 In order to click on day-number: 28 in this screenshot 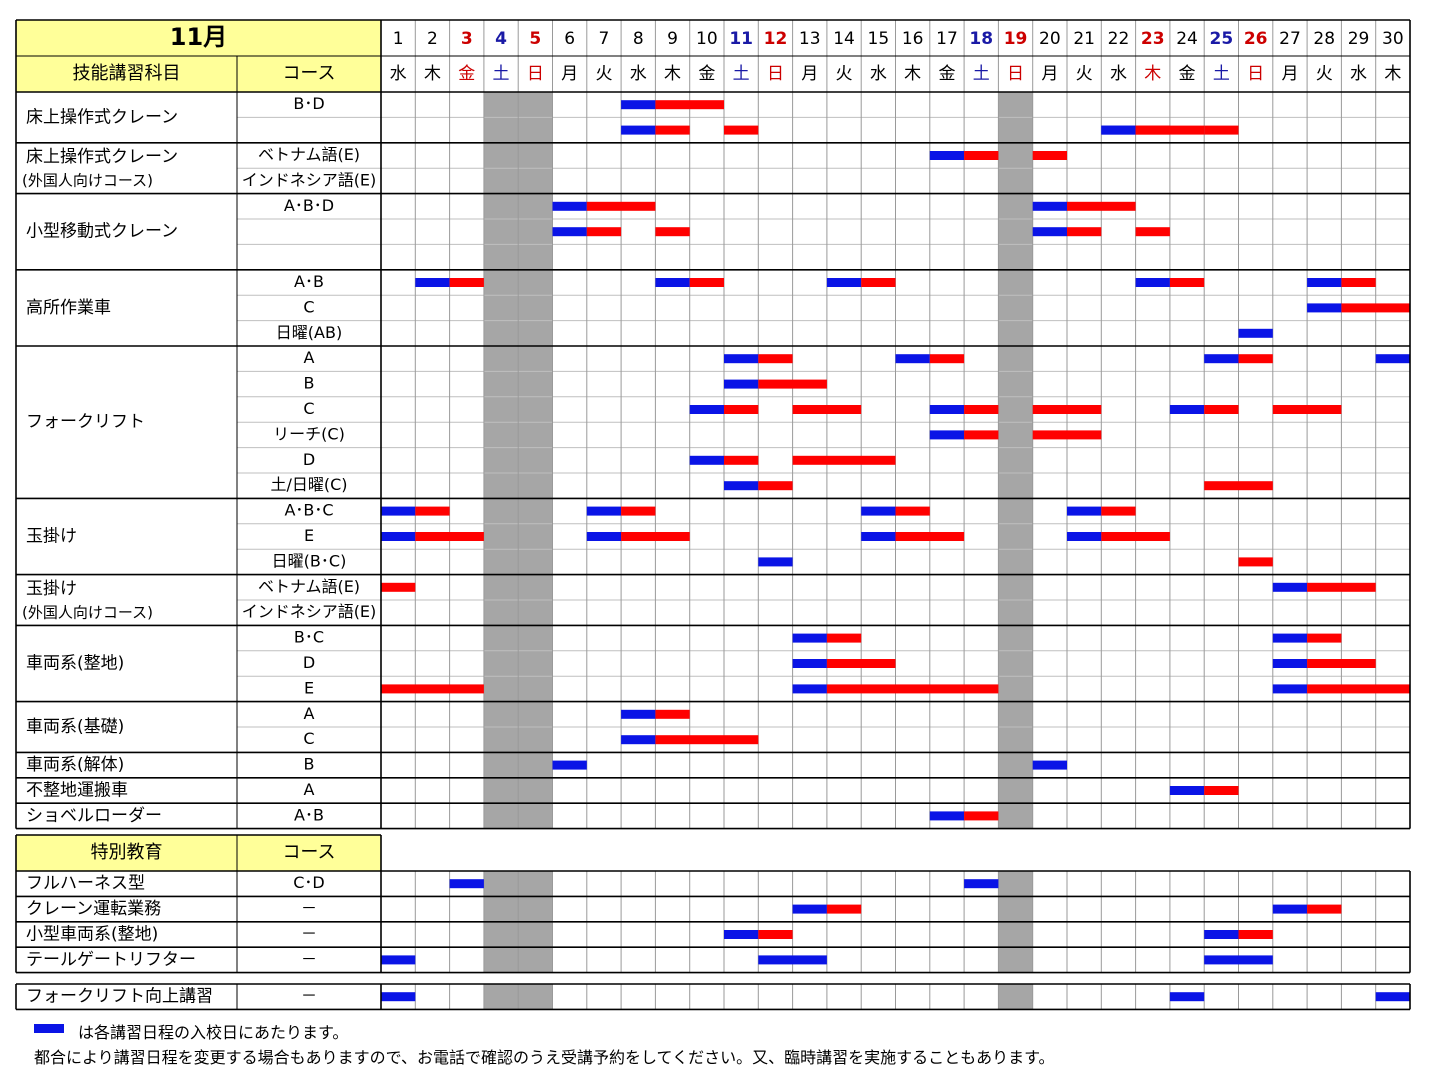, I will do `click(1324, 39)`.